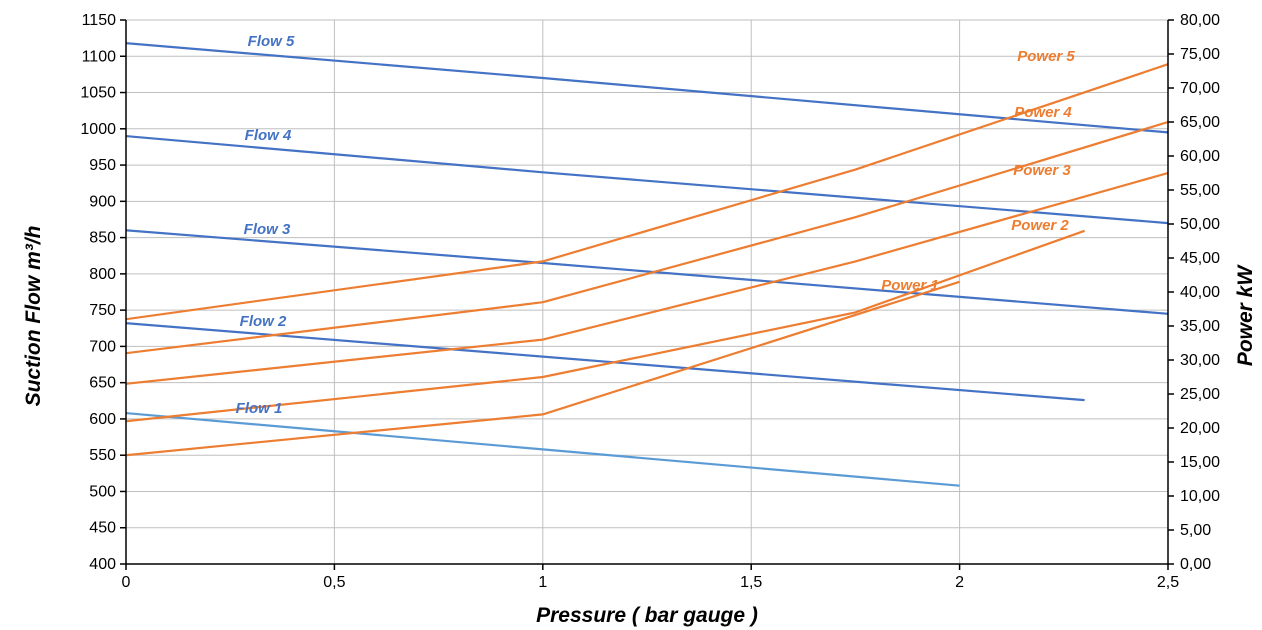 The height and width of the screenshot is (630, 1262). I want to click on y-tick-label: 1000, so click(98, 129).